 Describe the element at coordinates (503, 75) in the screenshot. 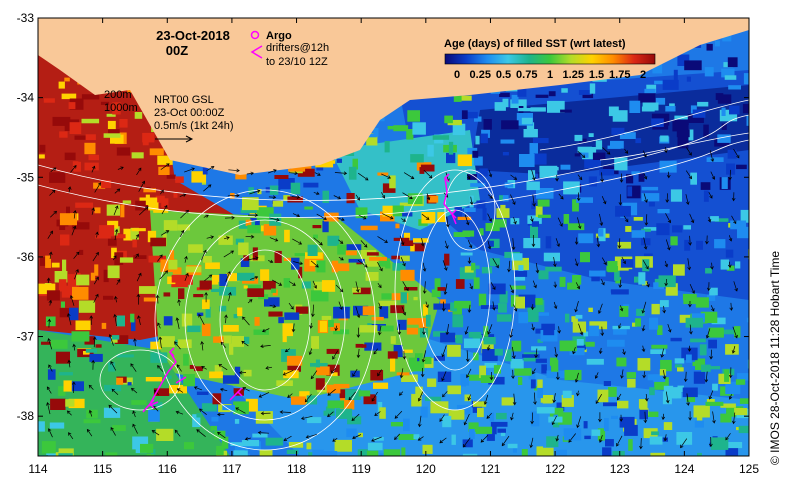

I see `colorbar-tick-label: 0.5` at that location.